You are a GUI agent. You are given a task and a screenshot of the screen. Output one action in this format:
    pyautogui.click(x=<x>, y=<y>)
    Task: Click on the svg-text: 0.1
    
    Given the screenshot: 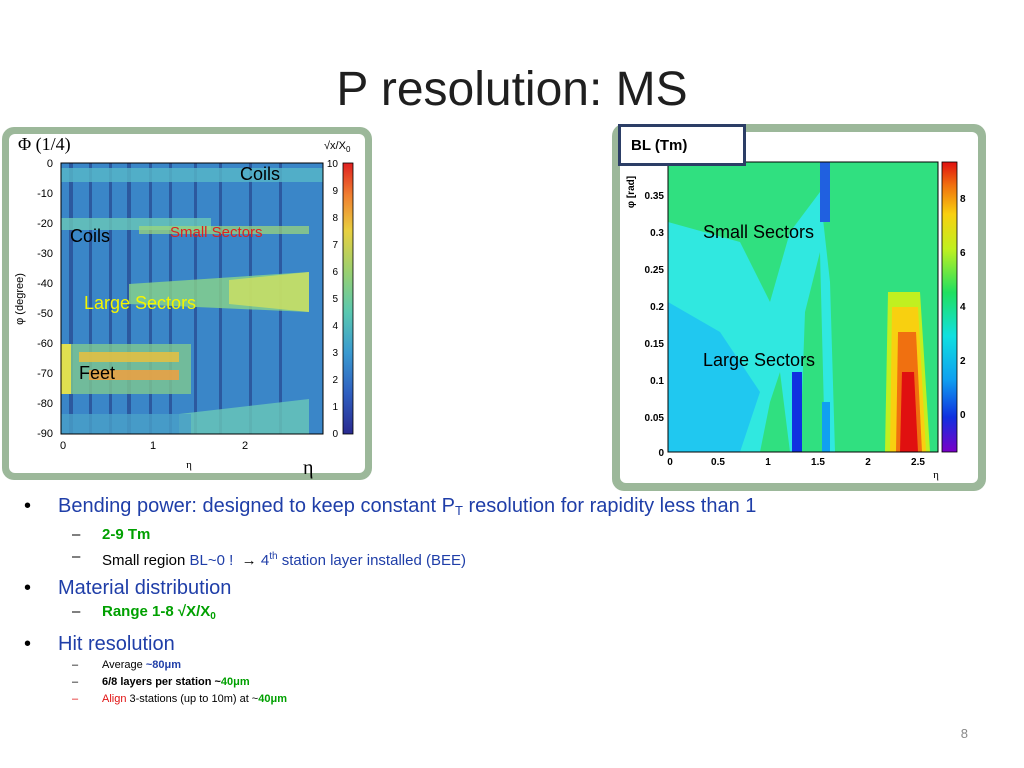 What is the action you would take?
    pyautogui.click(x=657, y=381)
    